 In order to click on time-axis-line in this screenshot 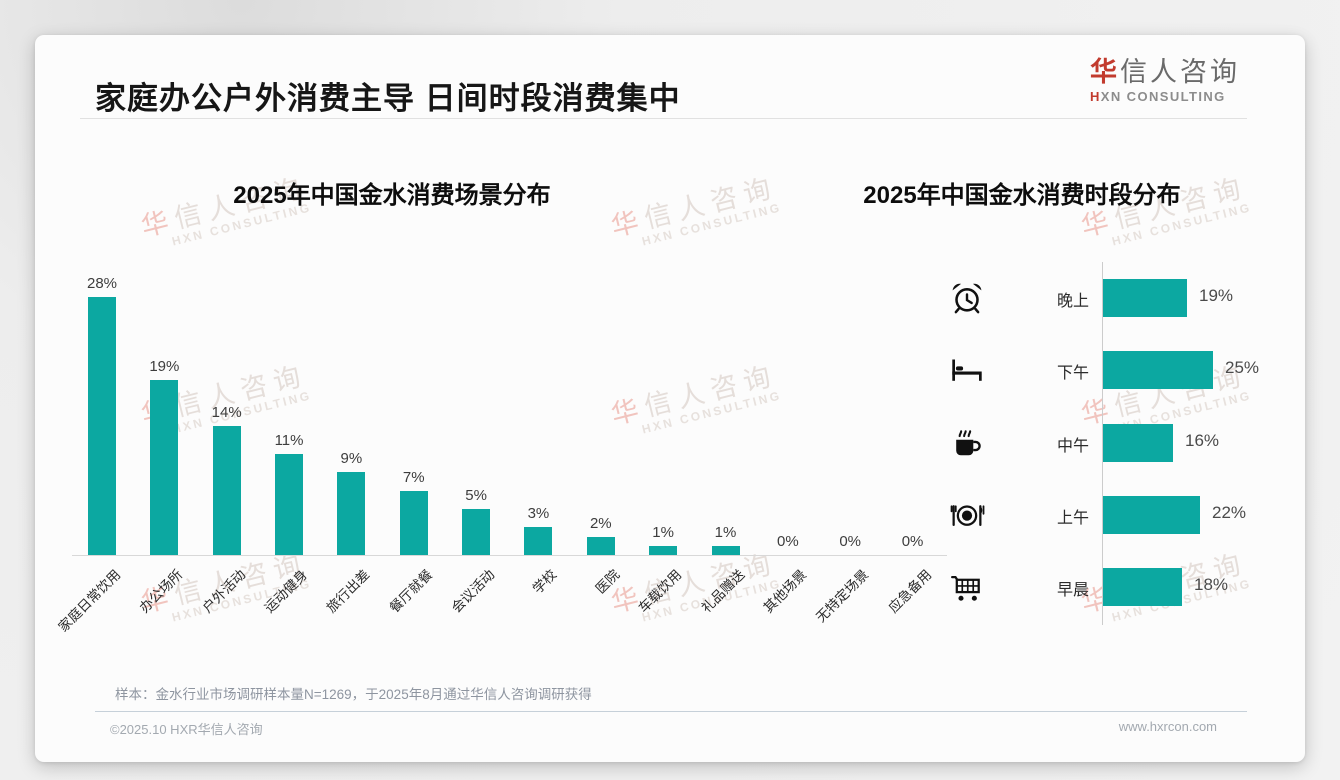, I will do `click(1102, 443)`.